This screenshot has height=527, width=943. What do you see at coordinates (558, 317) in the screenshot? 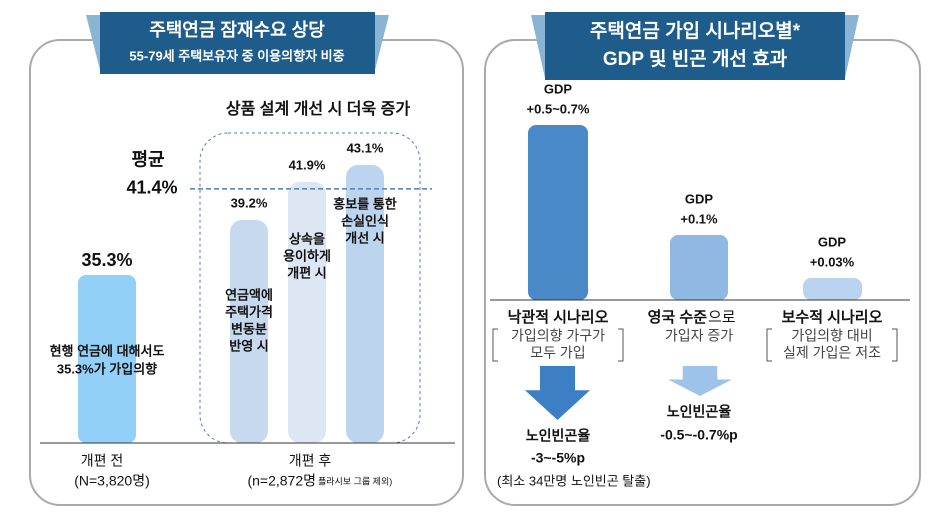
I see `scenario-name: 낙관적 시나리오` at bounding box center [558, 317].